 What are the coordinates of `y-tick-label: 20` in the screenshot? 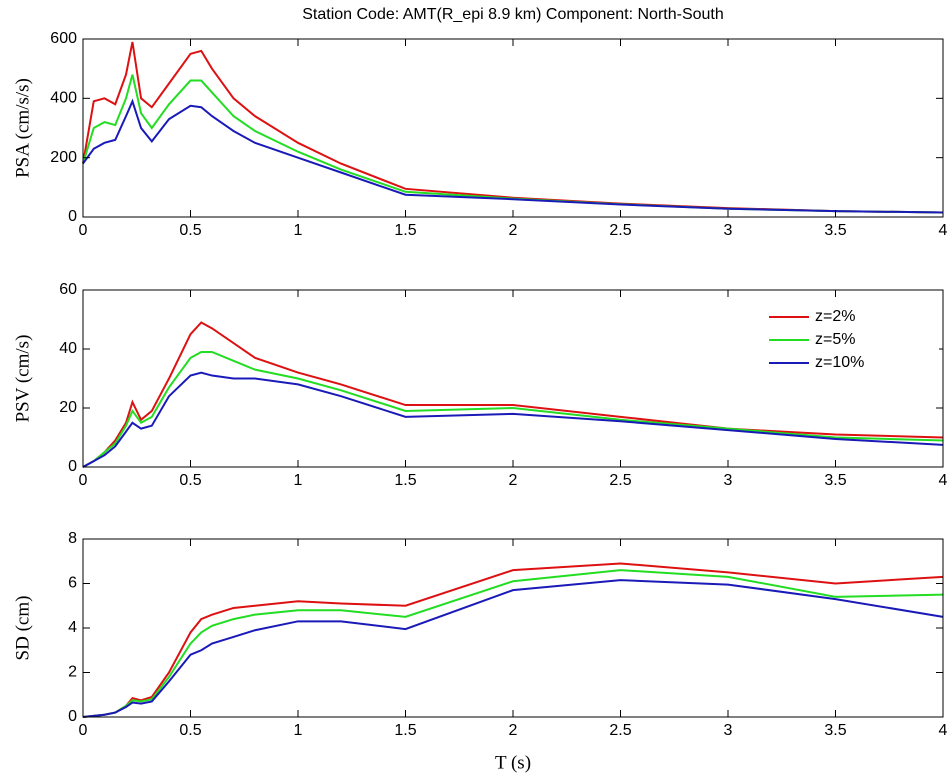 It's located at (68, 407).